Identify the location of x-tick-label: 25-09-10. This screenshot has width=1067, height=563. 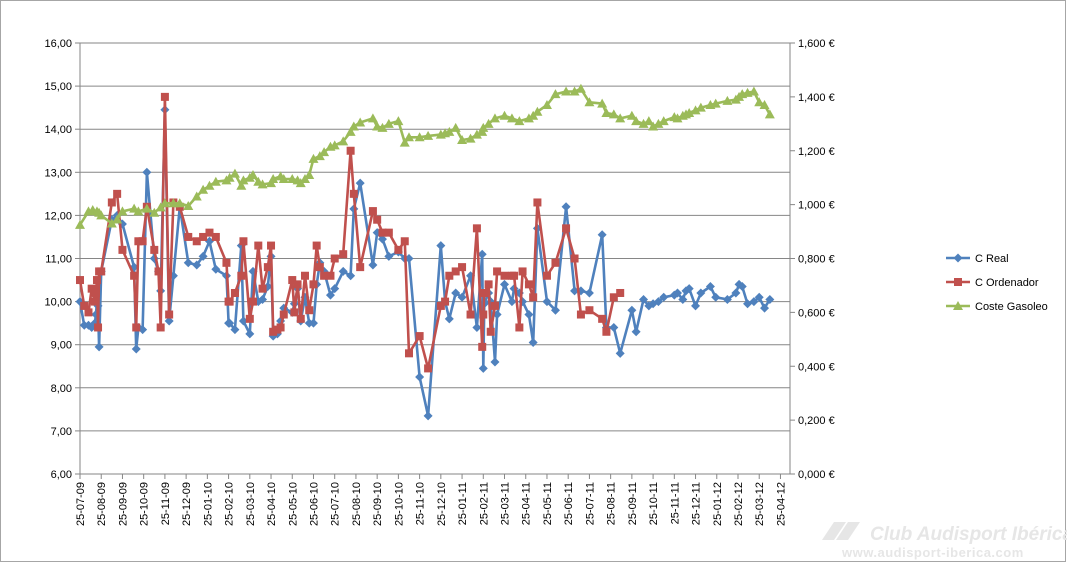
(378, 504).